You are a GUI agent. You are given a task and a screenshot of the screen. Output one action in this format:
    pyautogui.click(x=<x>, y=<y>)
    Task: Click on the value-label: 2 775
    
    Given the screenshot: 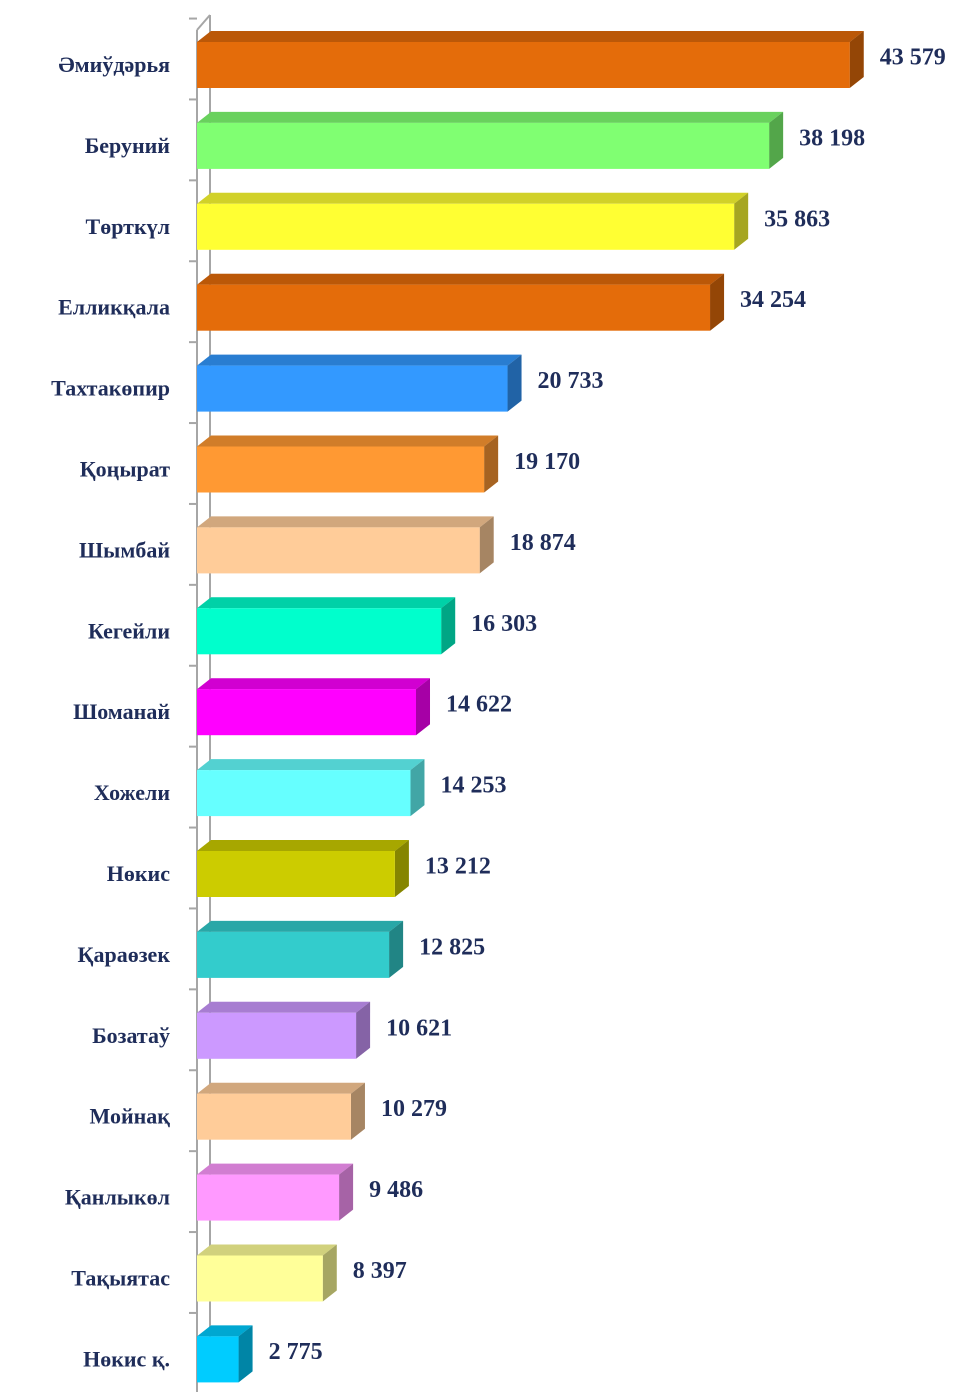 What is the action you would take?
    pyautogui.click(x=296, y=1352)
    